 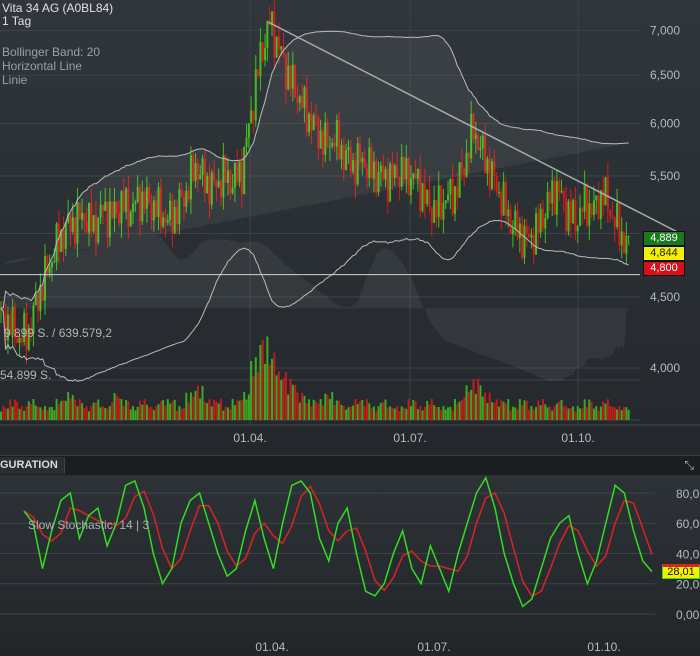 What do you see at coordinates (665, 124) in the screenshot?
I see `y-tick-label: 6,000` at bounding box center [665, 124].